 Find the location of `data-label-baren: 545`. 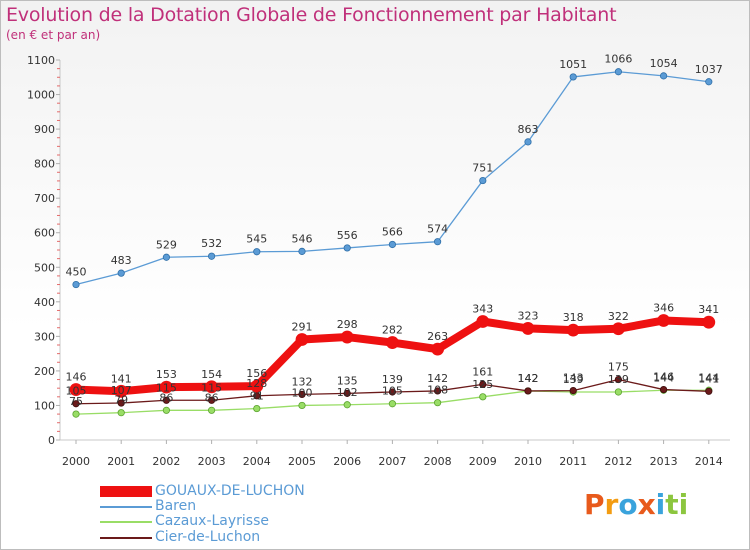

data-label-baren: 545 is located at coordinates (256, 239).